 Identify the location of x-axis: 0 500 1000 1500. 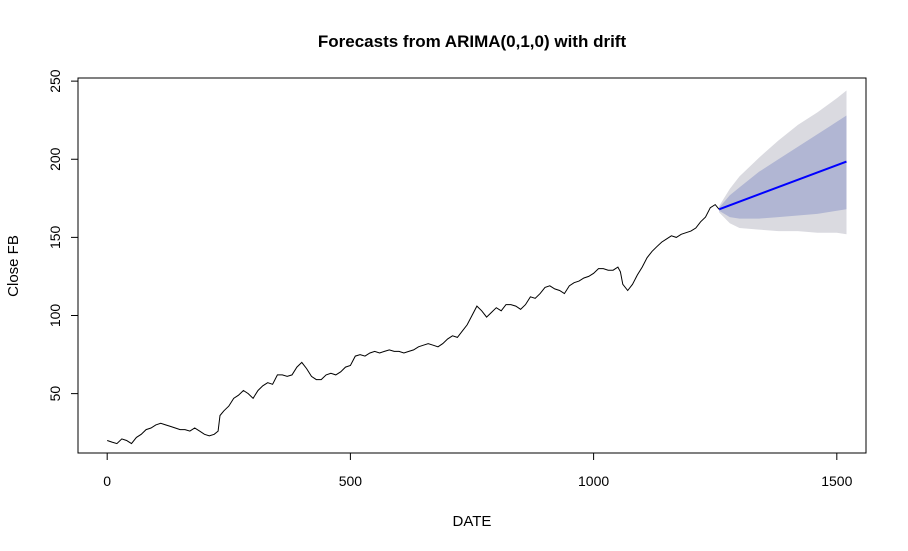
(478, 470).